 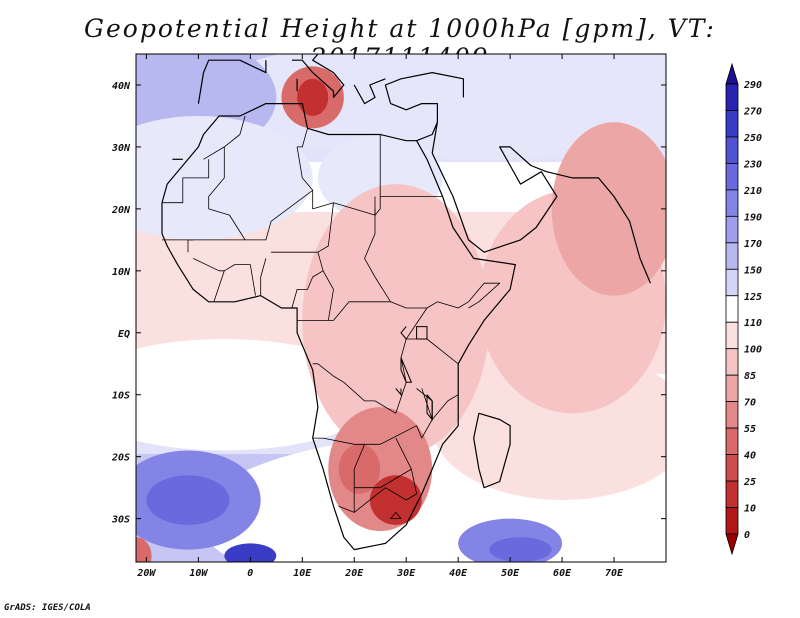 What do you see at coordinates (120, 458) in the screenshot?
I see `lat-tick-label-6: 20S` at bounding box center [120, 458].